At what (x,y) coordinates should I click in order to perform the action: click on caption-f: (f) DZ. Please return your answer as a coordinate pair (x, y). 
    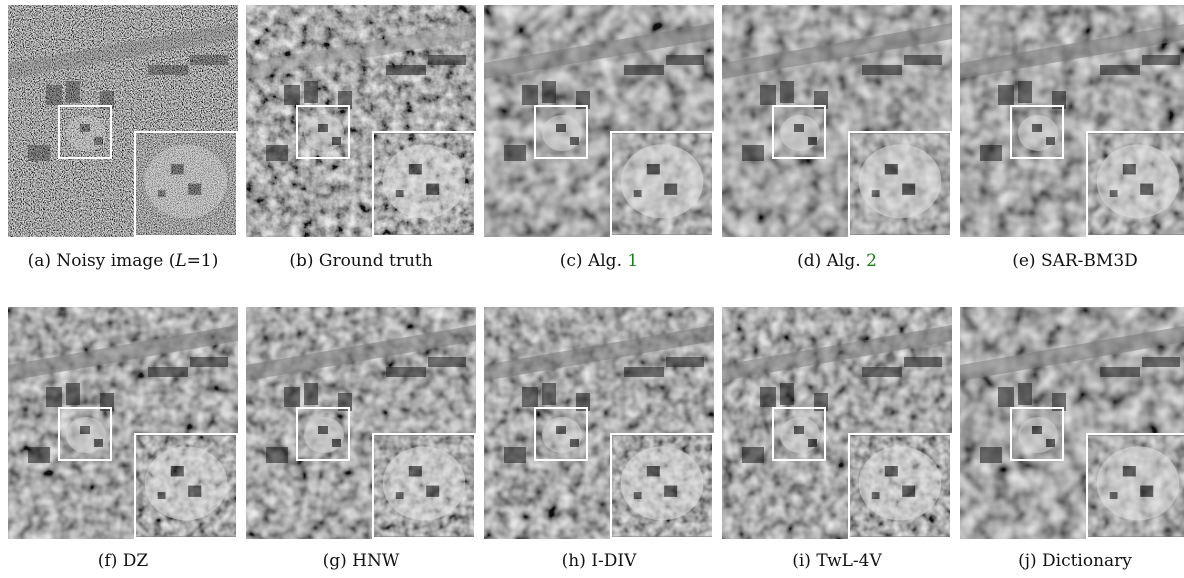
    Looking at the image, I should click on (123, 561).